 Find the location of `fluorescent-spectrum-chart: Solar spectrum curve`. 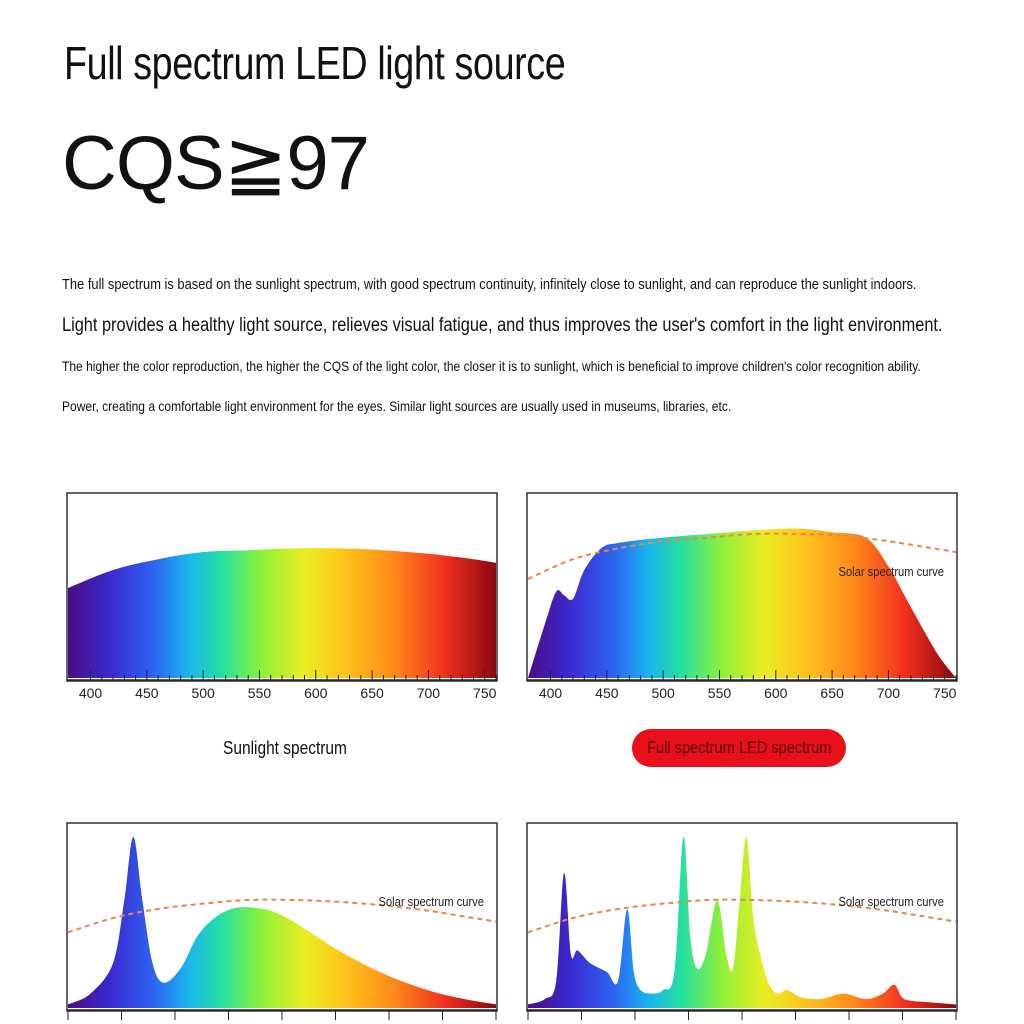

fluorescent-spectrum-chart: Solar spectrum curve is located at coordinates (742, 922).